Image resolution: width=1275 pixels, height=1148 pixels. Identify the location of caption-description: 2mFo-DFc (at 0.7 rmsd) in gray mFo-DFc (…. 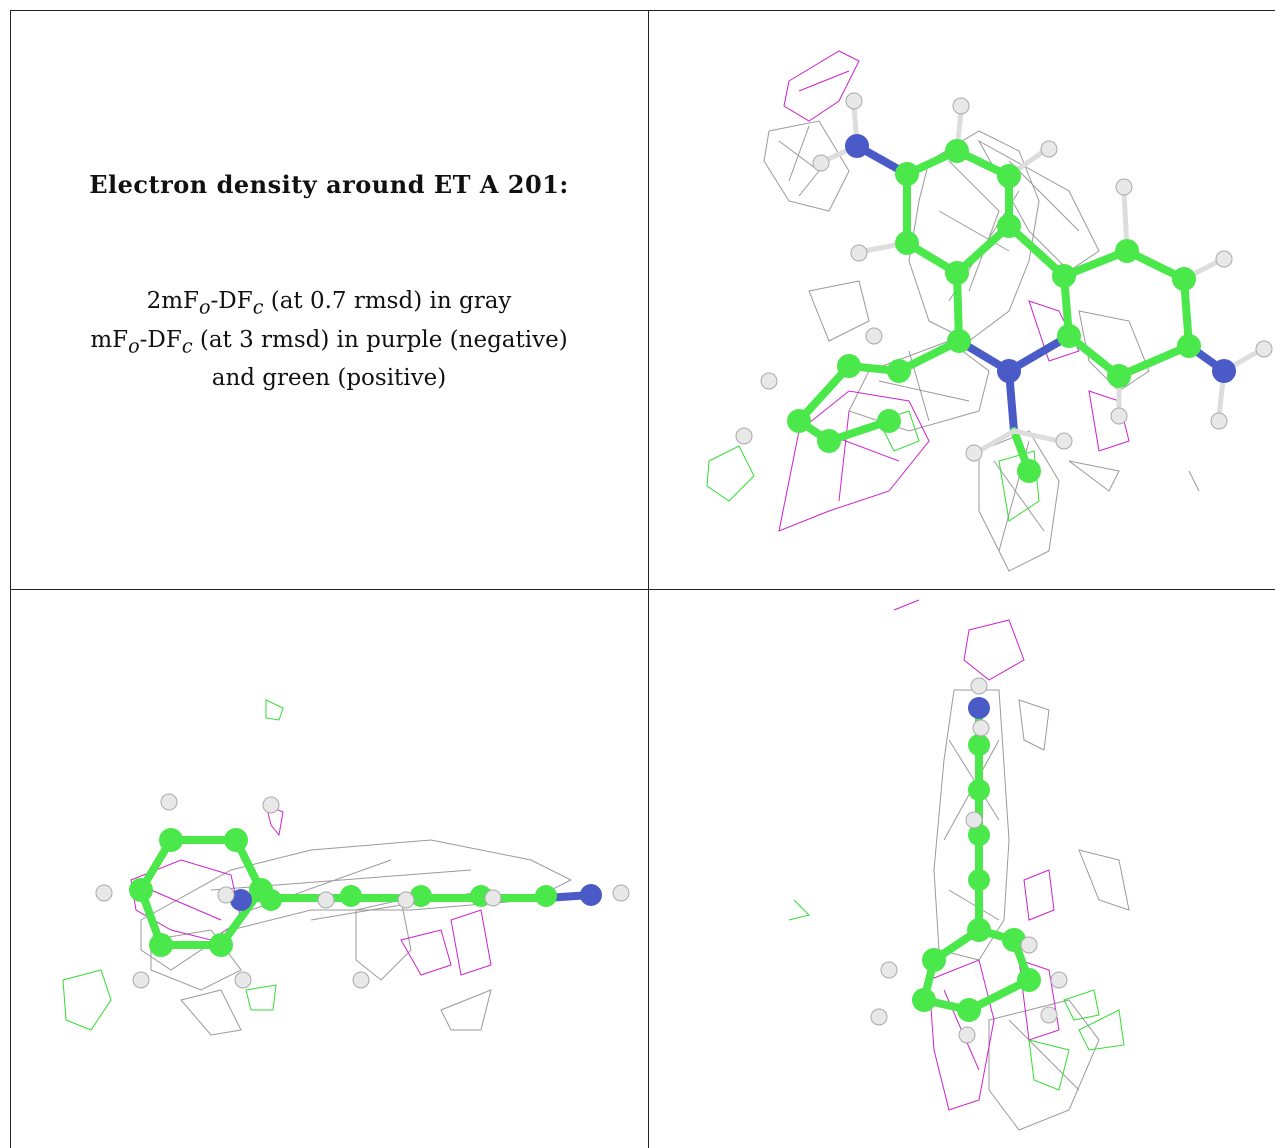
(329, 340).